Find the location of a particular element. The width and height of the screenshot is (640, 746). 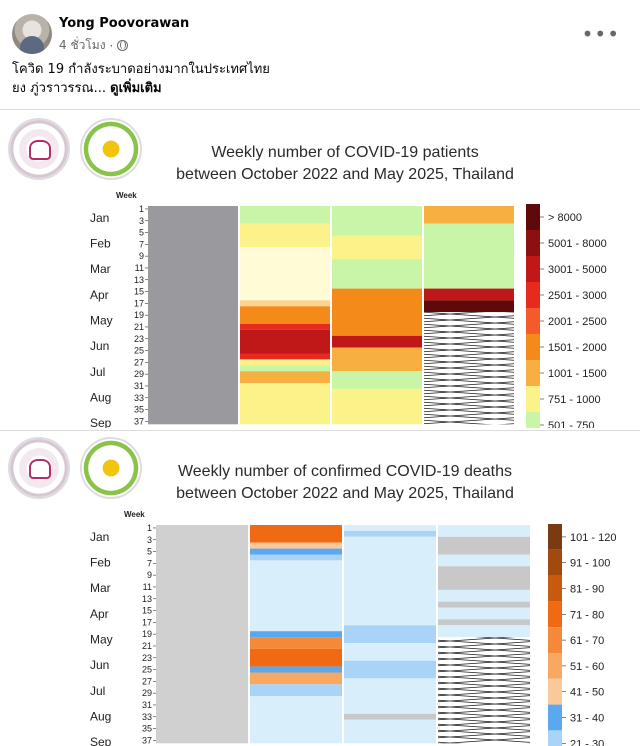

week-tick-label: 17 is located at coordinates (139, 303).